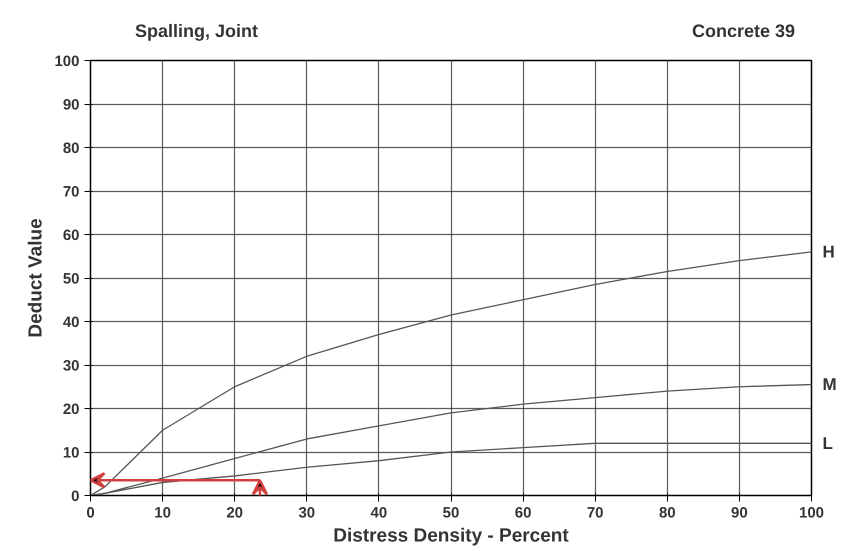 This screenshot has width=841, height=551. What do you see at coordinates (71, 366) in the screenshot?
I see `y-tick-label: 30` at bounding box center [71, 366].